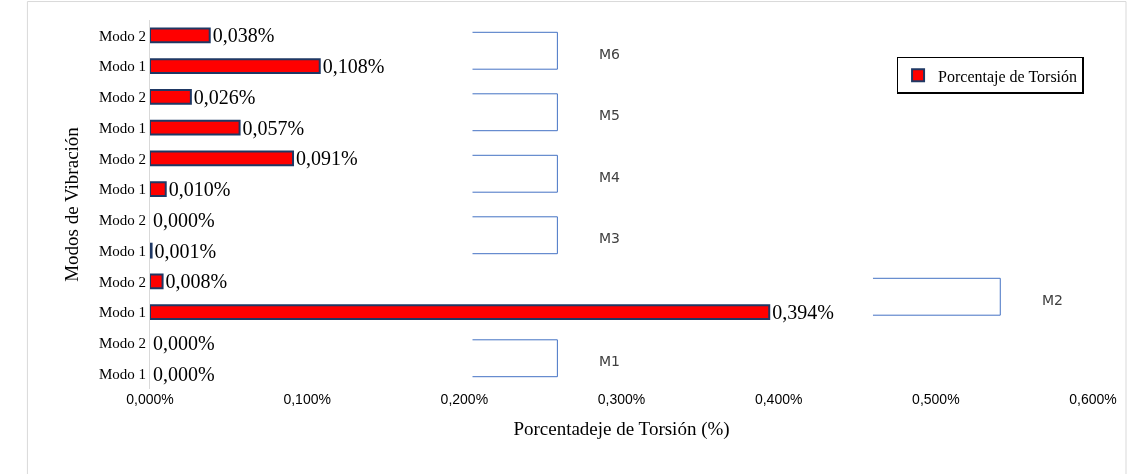 The height and width of the screenshot is (474, 1133). What do you see at coordinates (610, 54) in the screenshot?
I see `annotation: M6` at bounding box center [610, 54].